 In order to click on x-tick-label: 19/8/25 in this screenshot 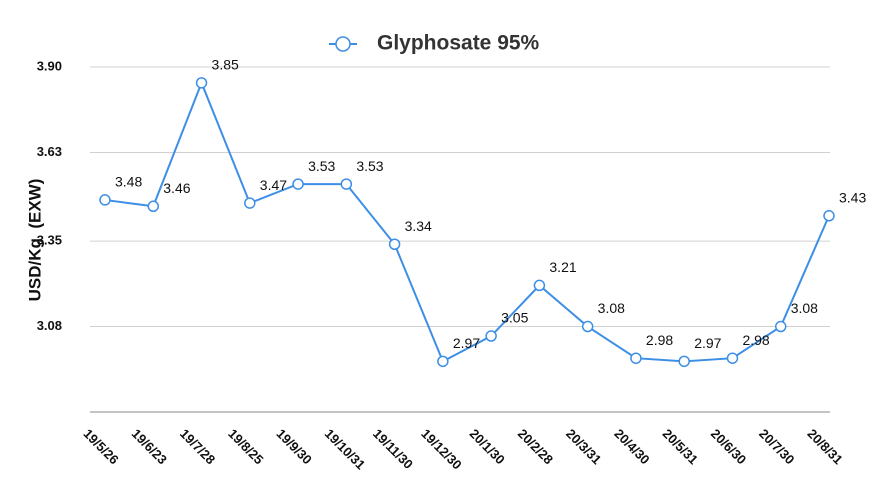, I will do `click(245, 446)`.